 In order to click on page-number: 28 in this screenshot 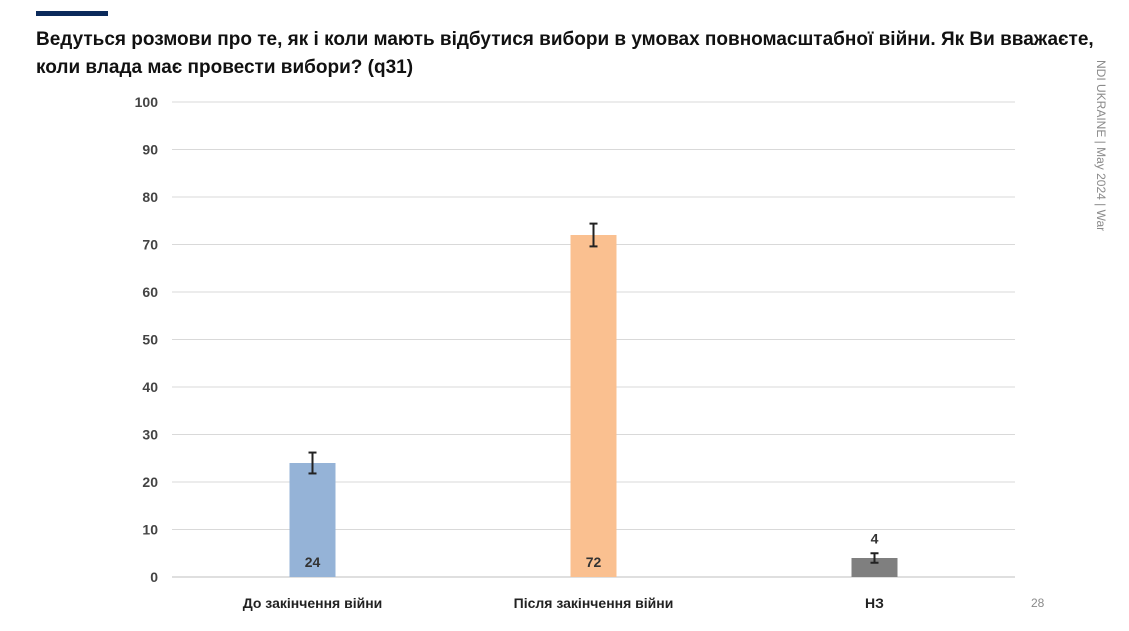, I will do `click(1038, 603)`.